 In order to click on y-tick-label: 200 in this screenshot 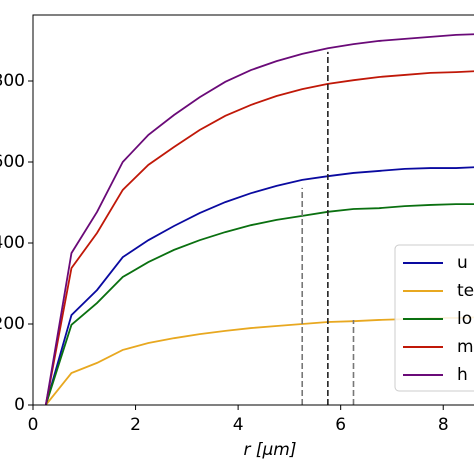, I will do `click(12, 324)`.